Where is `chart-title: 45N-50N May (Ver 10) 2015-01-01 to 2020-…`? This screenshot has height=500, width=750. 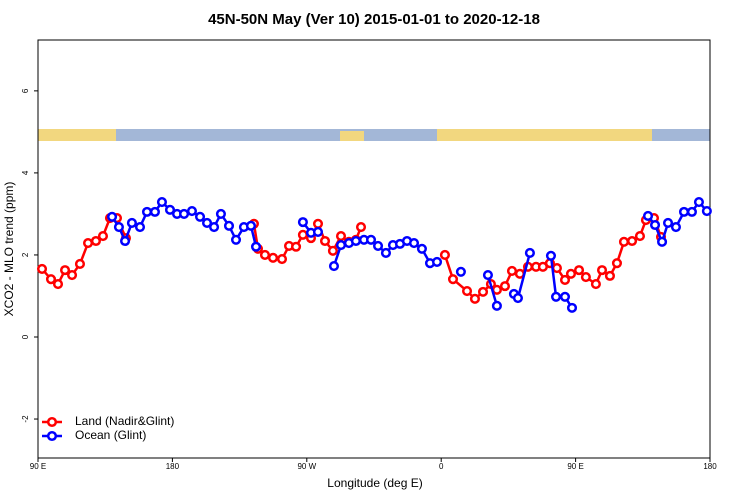 chart-title: 45N-50N May (Ver 10) 2015-01-01 to 2020-… is located at coordinates (374, 19).